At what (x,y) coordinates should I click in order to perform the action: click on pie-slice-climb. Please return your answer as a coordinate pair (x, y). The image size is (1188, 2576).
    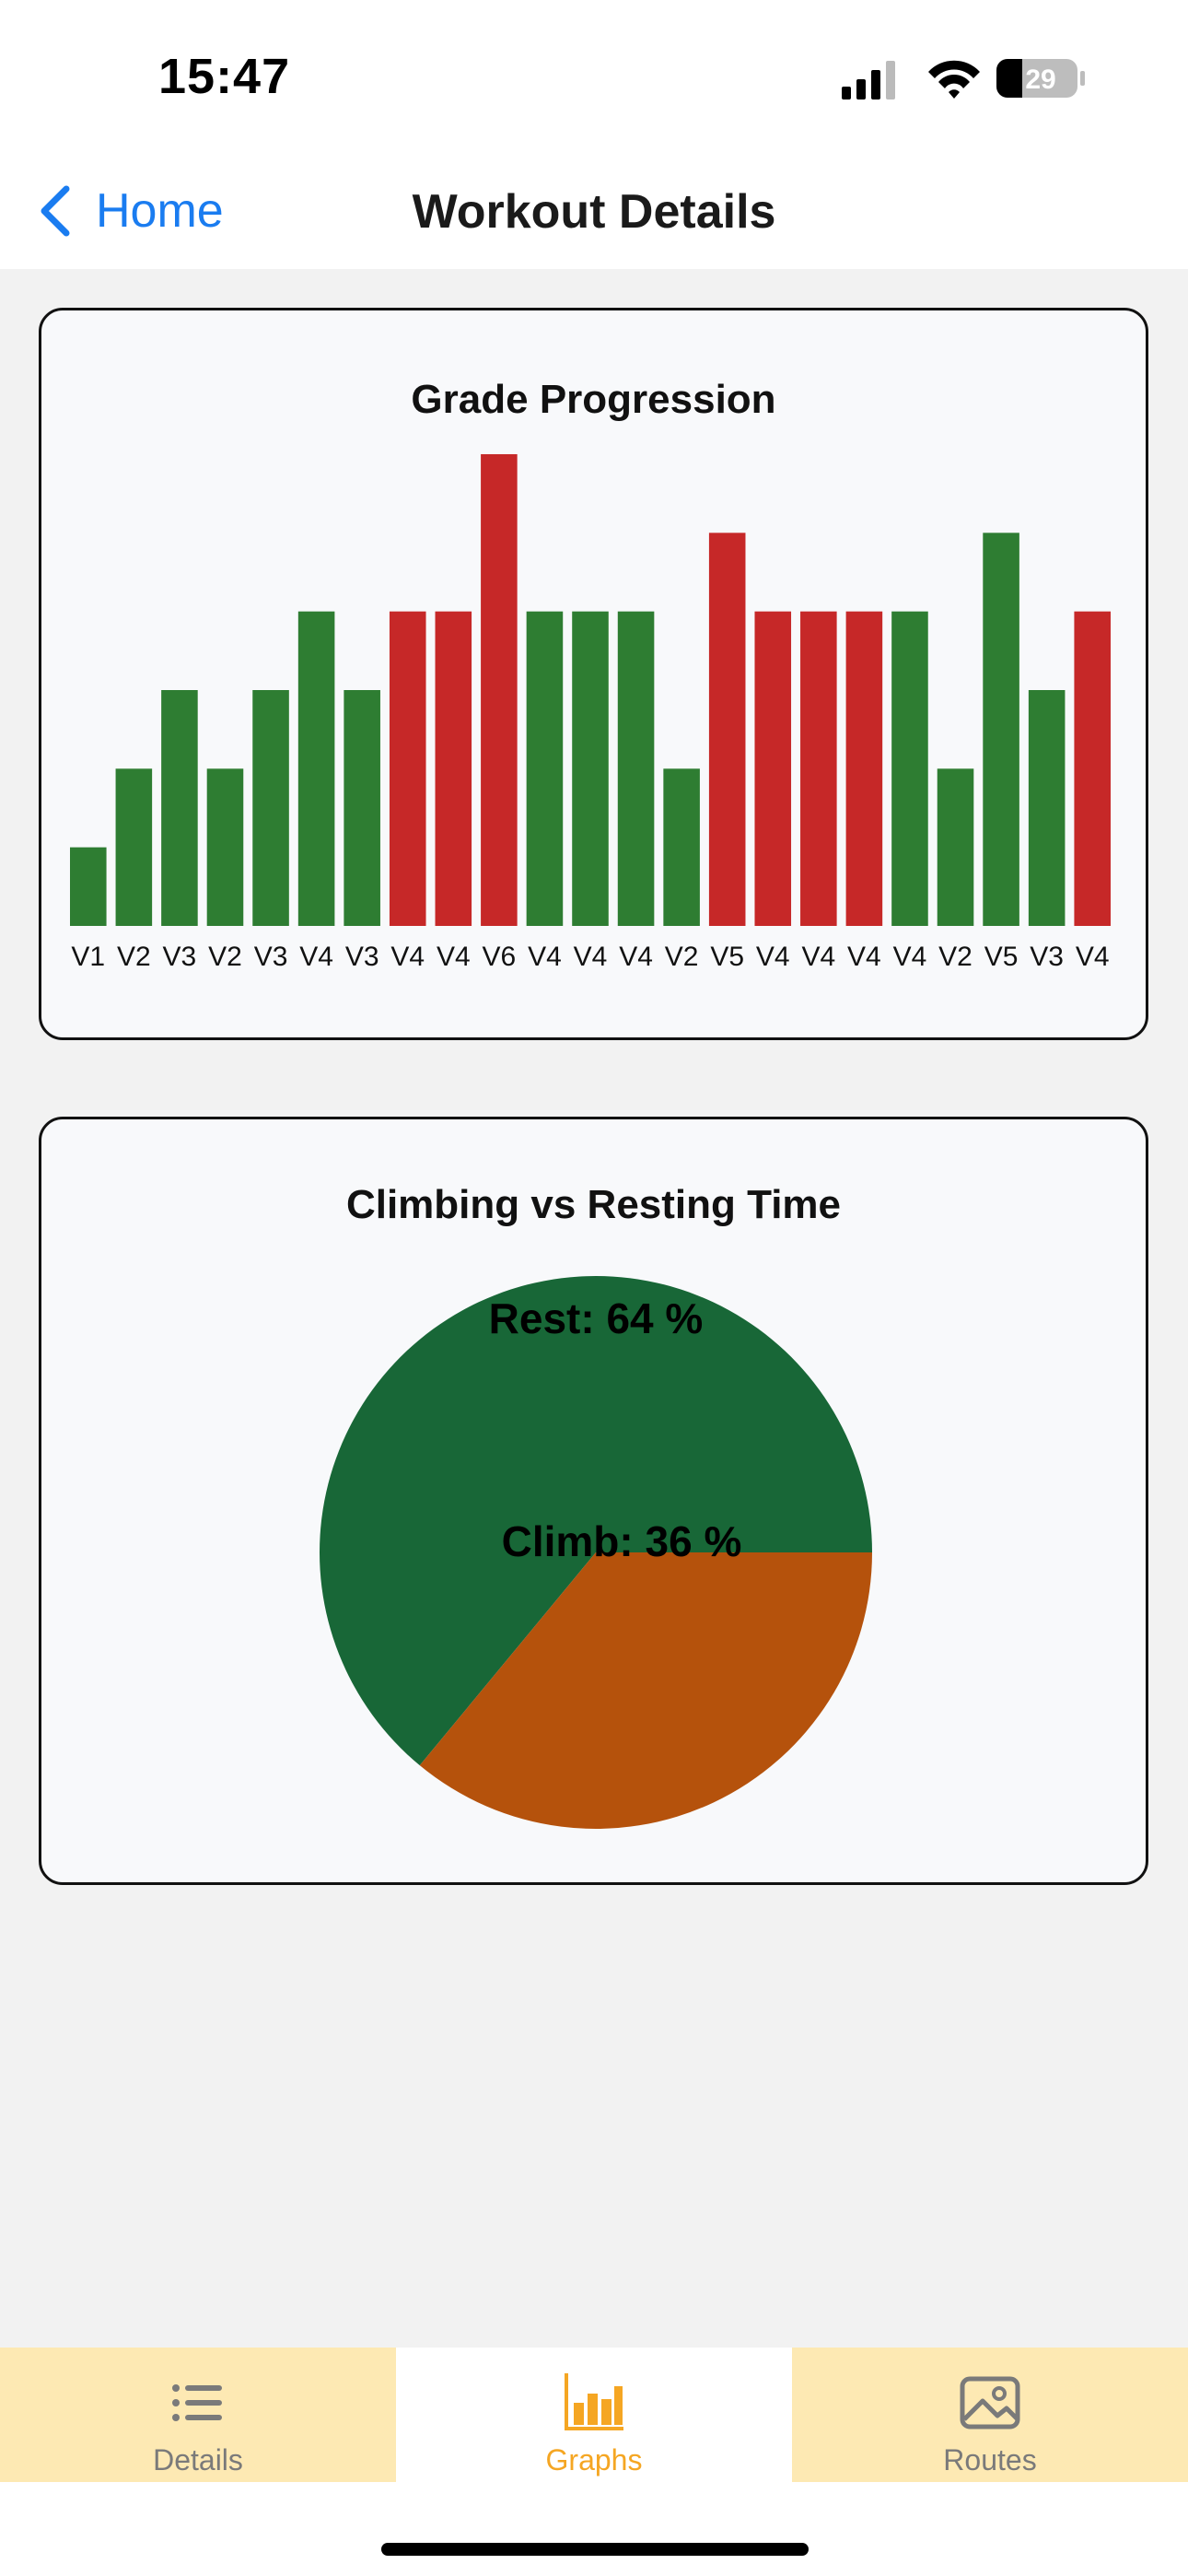
    Looking at the image, I should click on (645, 1690).